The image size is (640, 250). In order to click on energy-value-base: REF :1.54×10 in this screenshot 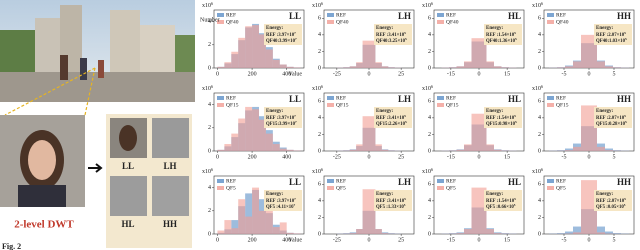, I will do `click(500, 201)`.